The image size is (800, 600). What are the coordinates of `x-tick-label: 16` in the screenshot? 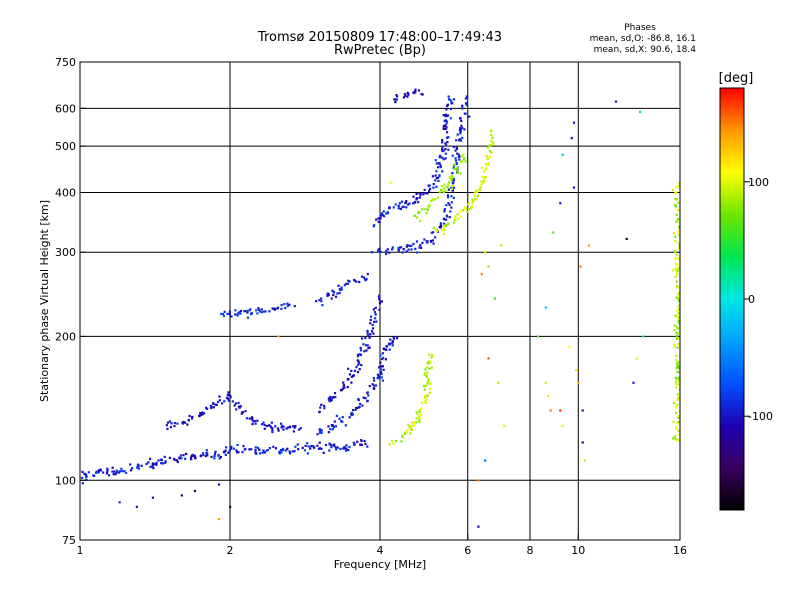 It's located at (680, 550).